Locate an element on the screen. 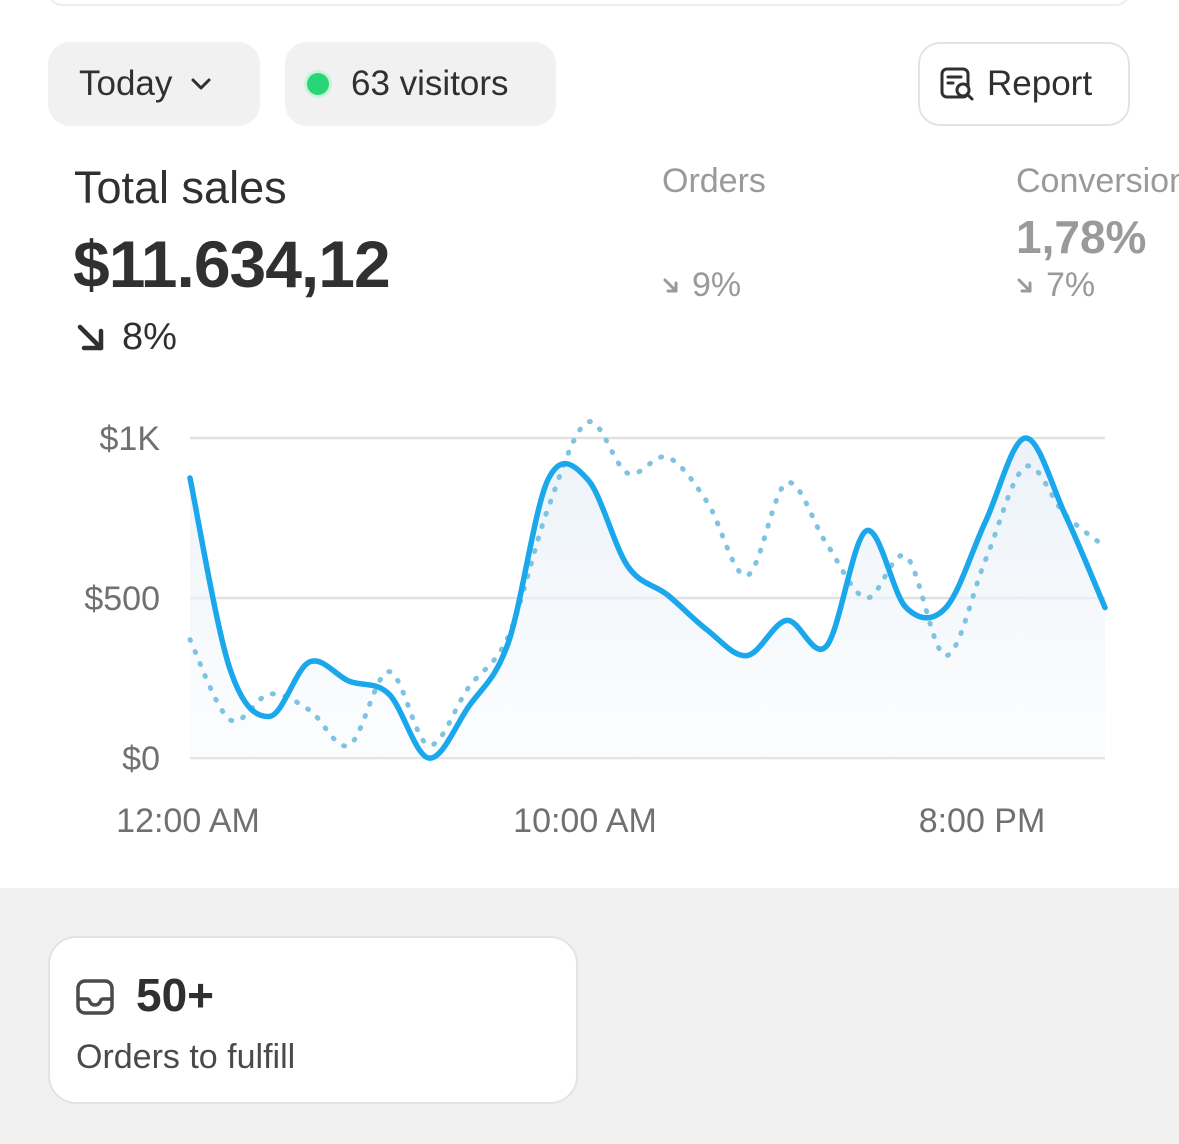 The width and height of the screenshot is (1179, 1144). search-bar-edge is located at coordinates (589, 3).